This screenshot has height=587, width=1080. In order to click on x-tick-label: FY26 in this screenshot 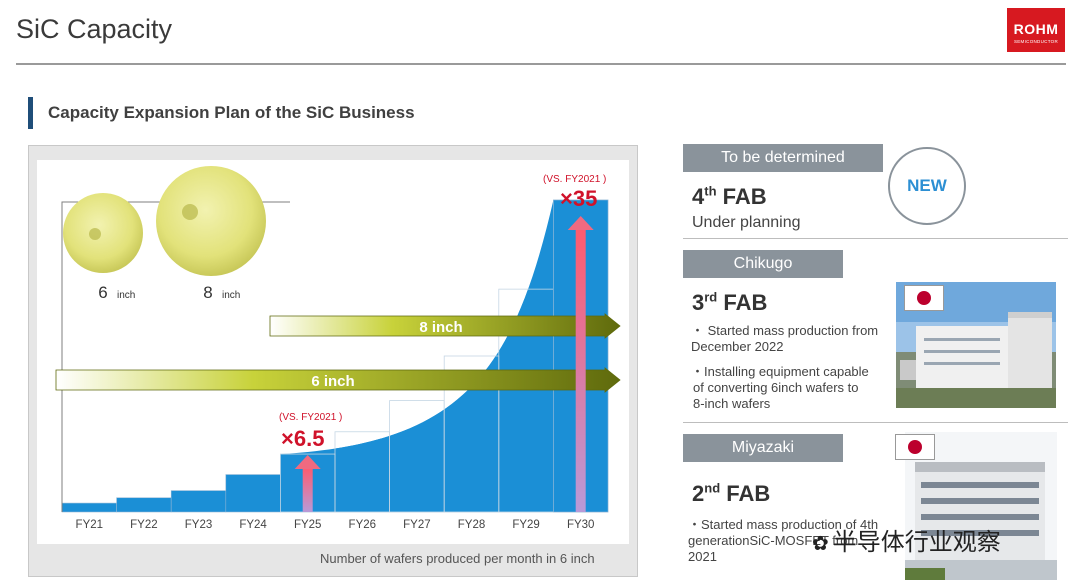, I will do `click(363, 525)`.